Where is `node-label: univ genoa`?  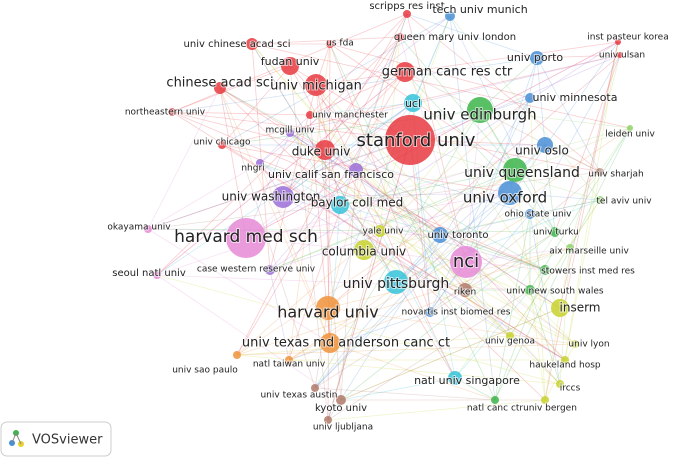
node-label: univ genoa is located at coordinates (510, 342).